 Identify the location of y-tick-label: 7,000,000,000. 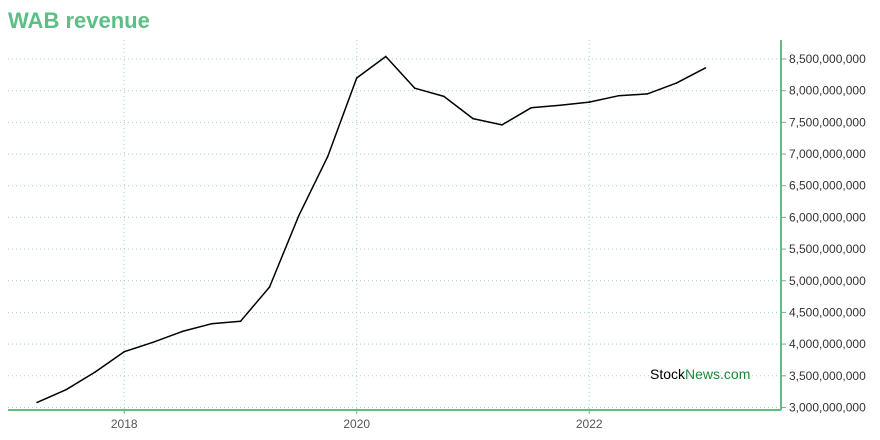
(827, 154).